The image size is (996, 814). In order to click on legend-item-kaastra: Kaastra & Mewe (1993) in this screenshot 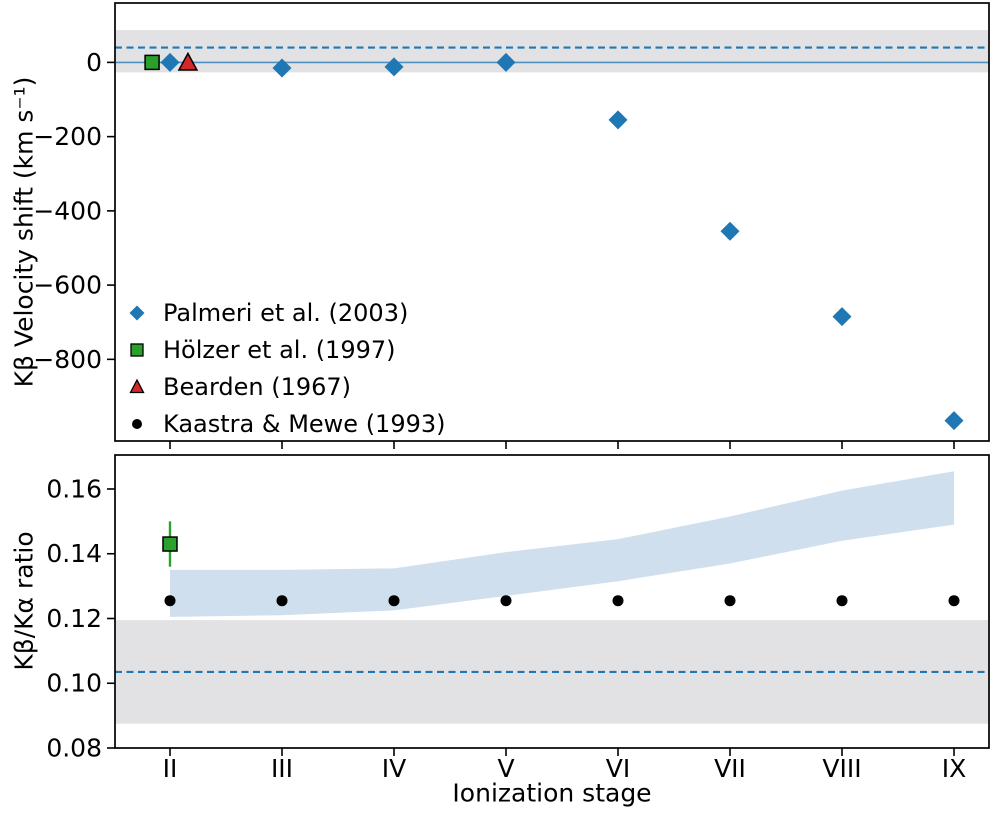, I will do `click(284, 423)`.